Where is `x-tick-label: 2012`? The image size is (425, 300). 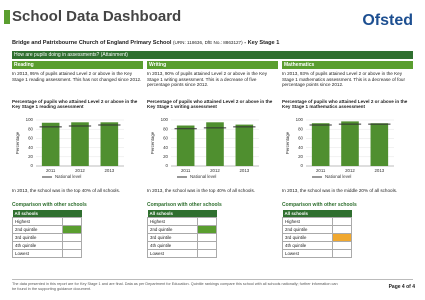 x-tick-label: 2012 is located at coordinates (350, 170).